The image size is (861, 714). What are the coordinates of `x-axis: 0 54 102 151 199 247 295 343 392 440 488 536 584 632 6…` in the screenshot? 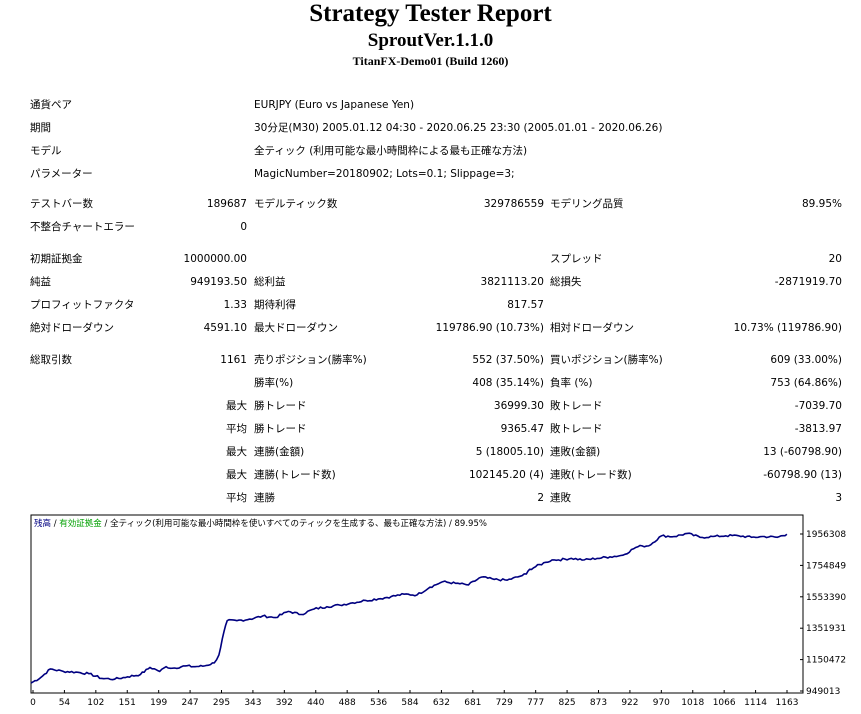 It's located at (414, 699).